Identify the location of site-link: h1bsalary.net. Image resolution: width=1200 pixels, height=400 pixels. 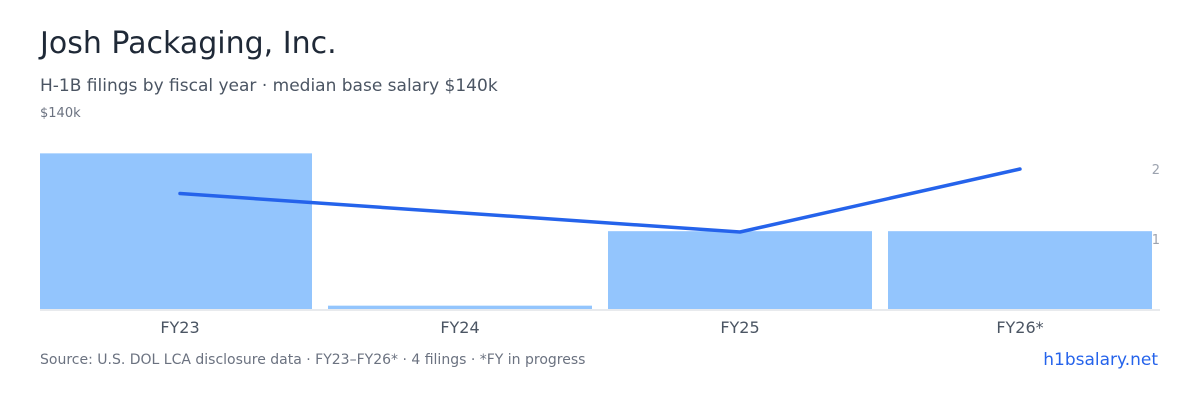
(1100, 360).